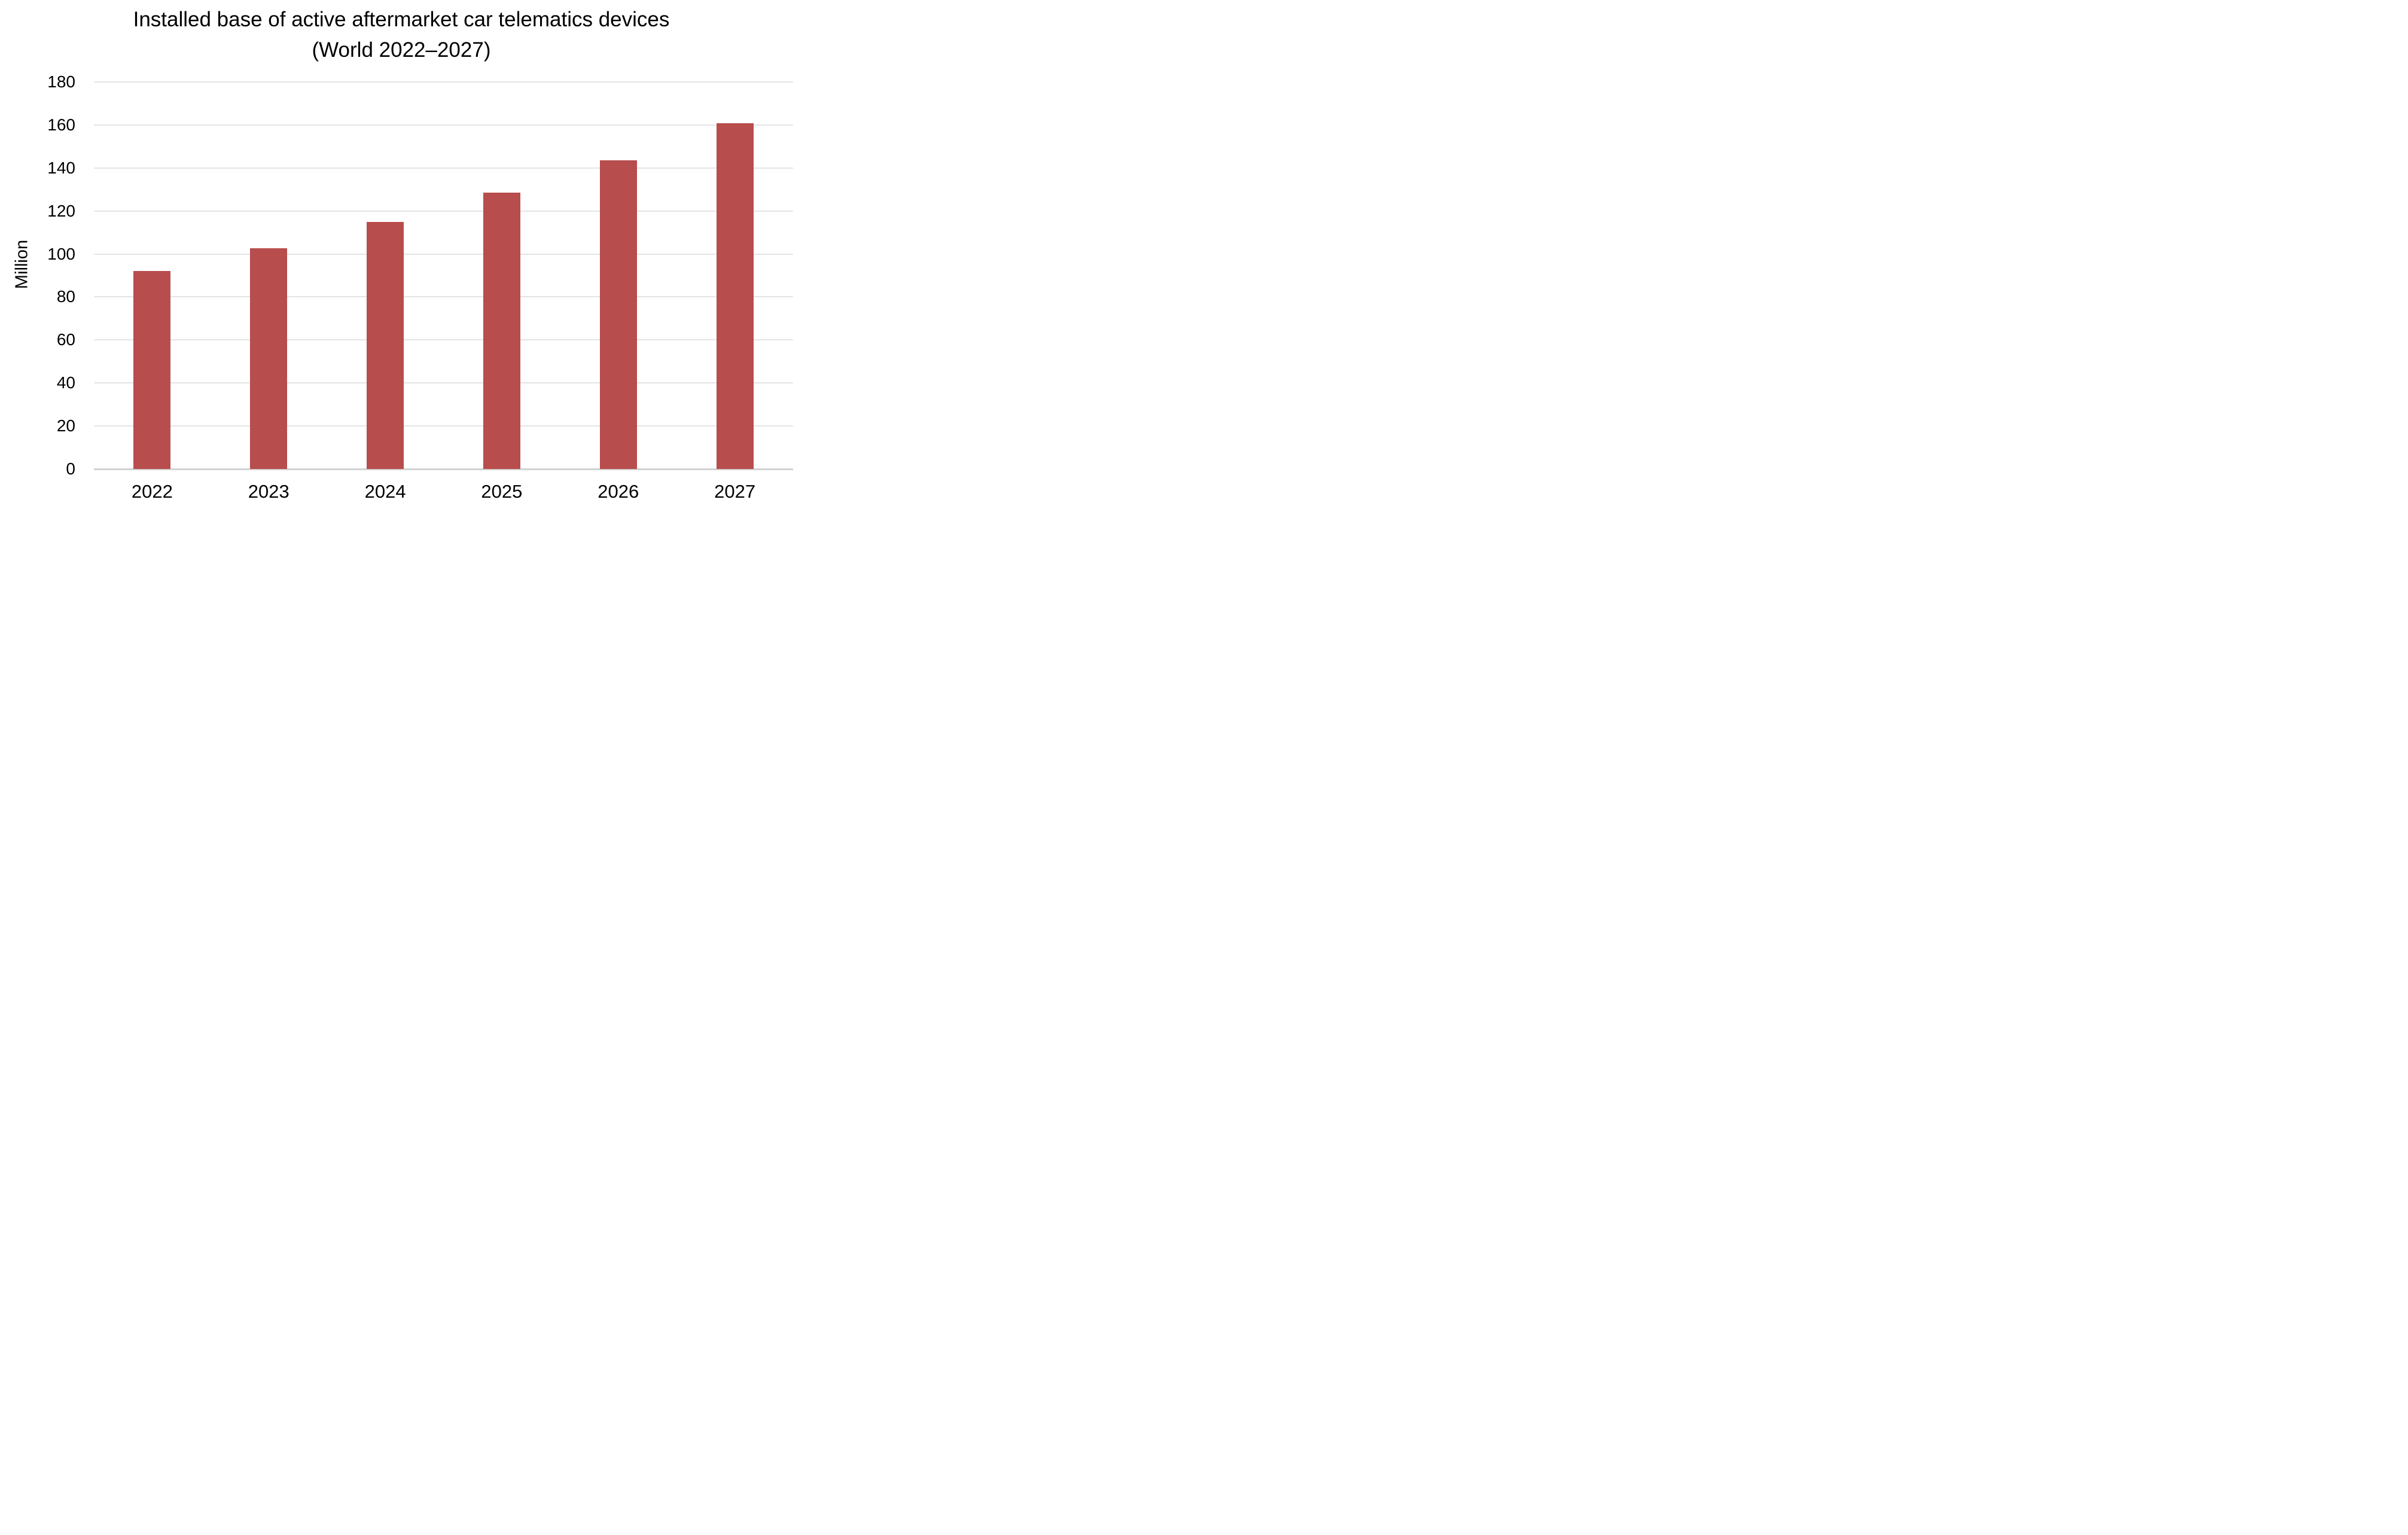 This screenshot has width=2408, height=1535. I want to click on x-tick-label: 2026, so click(618, 491).